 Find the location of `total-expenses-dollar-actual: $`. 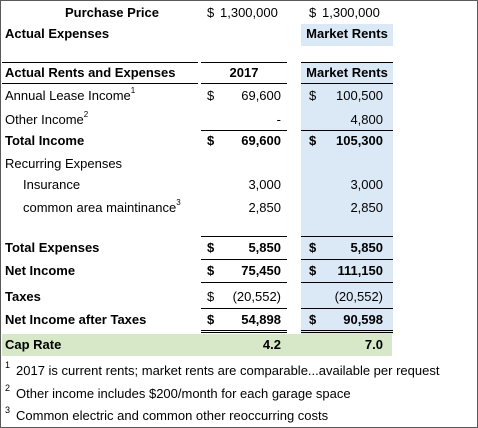

total-expenses-dollar-actual: $ is located at coordinates (211, 247).